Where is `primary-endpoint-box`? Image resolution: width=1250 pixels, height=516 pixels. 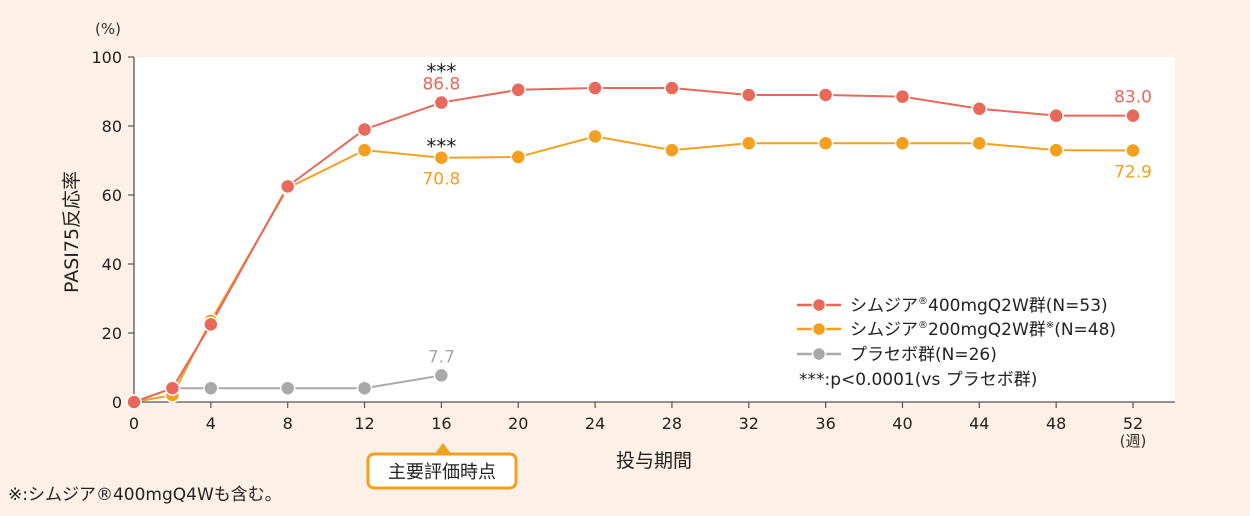 primary-endpoint-box is located at coordinates (442, 471).